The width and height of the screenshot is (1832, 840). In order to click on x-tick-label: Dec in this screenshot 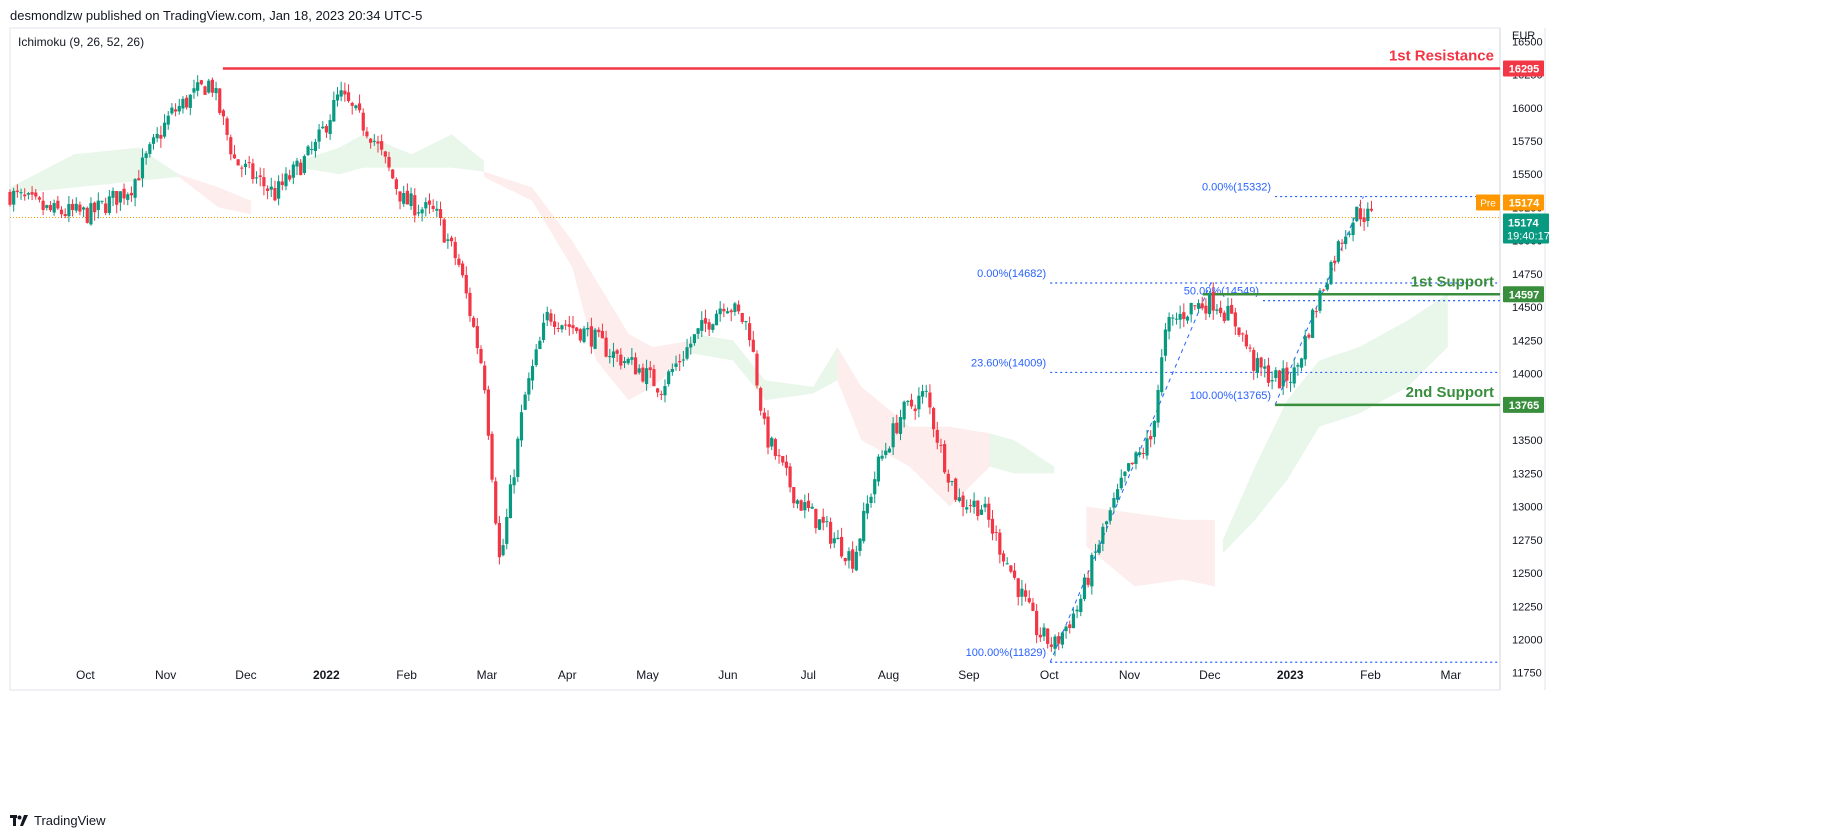, I will do `click(1209, 675)`.